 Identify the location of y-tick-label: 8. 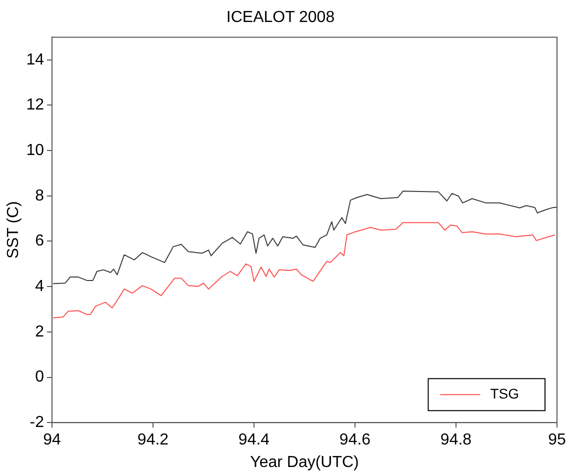
(39, 195).